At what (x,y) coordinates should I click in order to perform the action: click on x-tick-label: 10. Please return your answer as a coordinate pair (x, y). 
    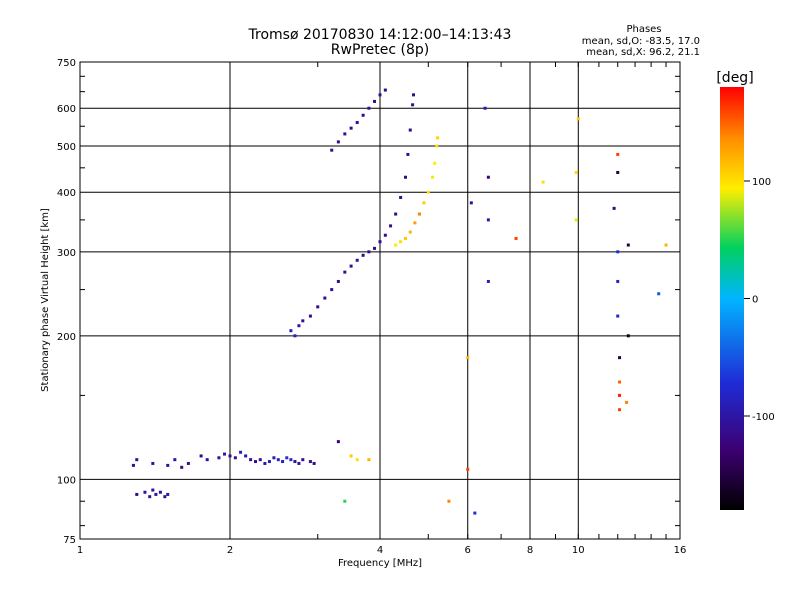
    Looking at the image, I should click on (578, 550).